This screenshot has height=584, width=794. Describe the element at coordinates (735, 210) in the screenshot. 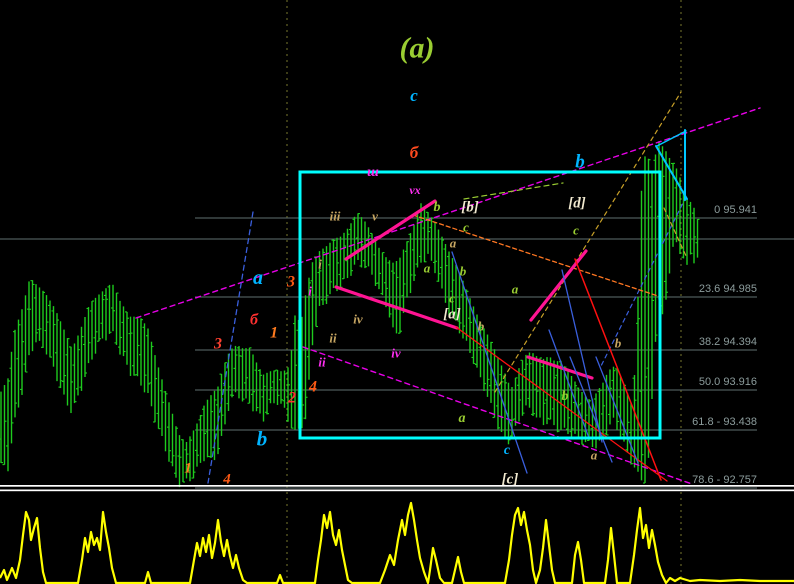

I see `fib-level-label: 0 95.941` at that location.